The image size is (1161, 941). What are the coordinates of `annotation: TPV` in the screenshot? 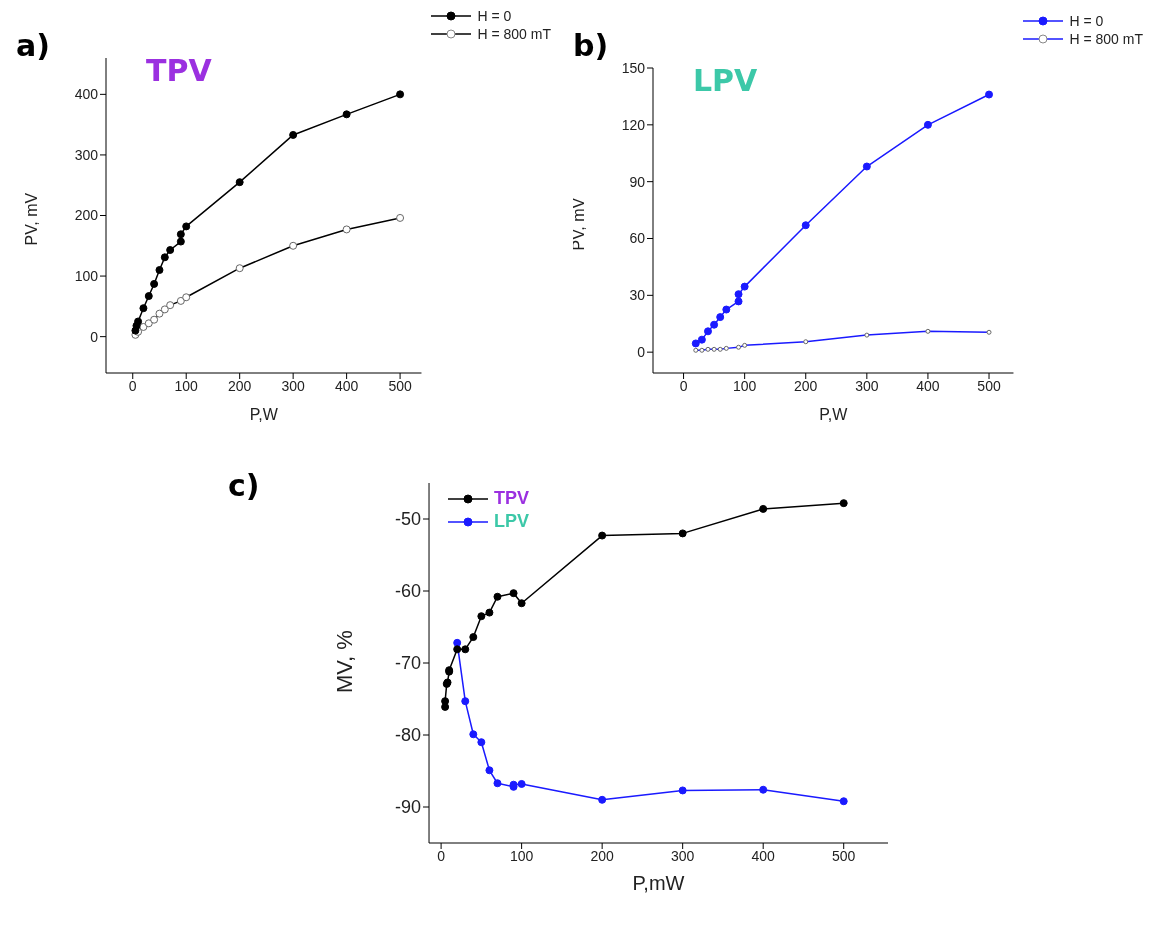 It's located at (179, 70).